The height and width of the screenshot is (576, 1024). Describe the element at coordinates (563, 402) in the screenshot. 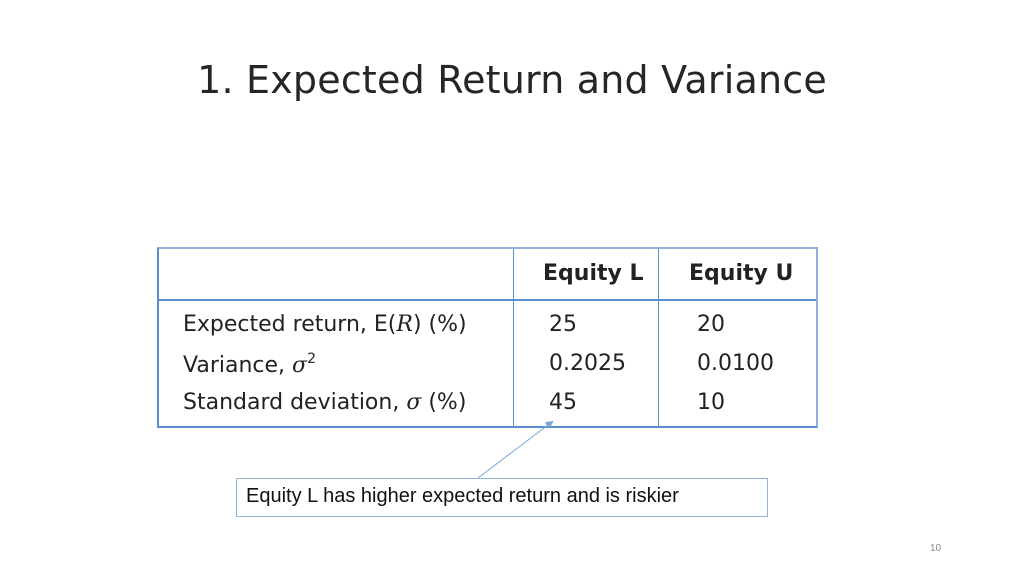

I see `cell-std-dev-l: 45` at that location.